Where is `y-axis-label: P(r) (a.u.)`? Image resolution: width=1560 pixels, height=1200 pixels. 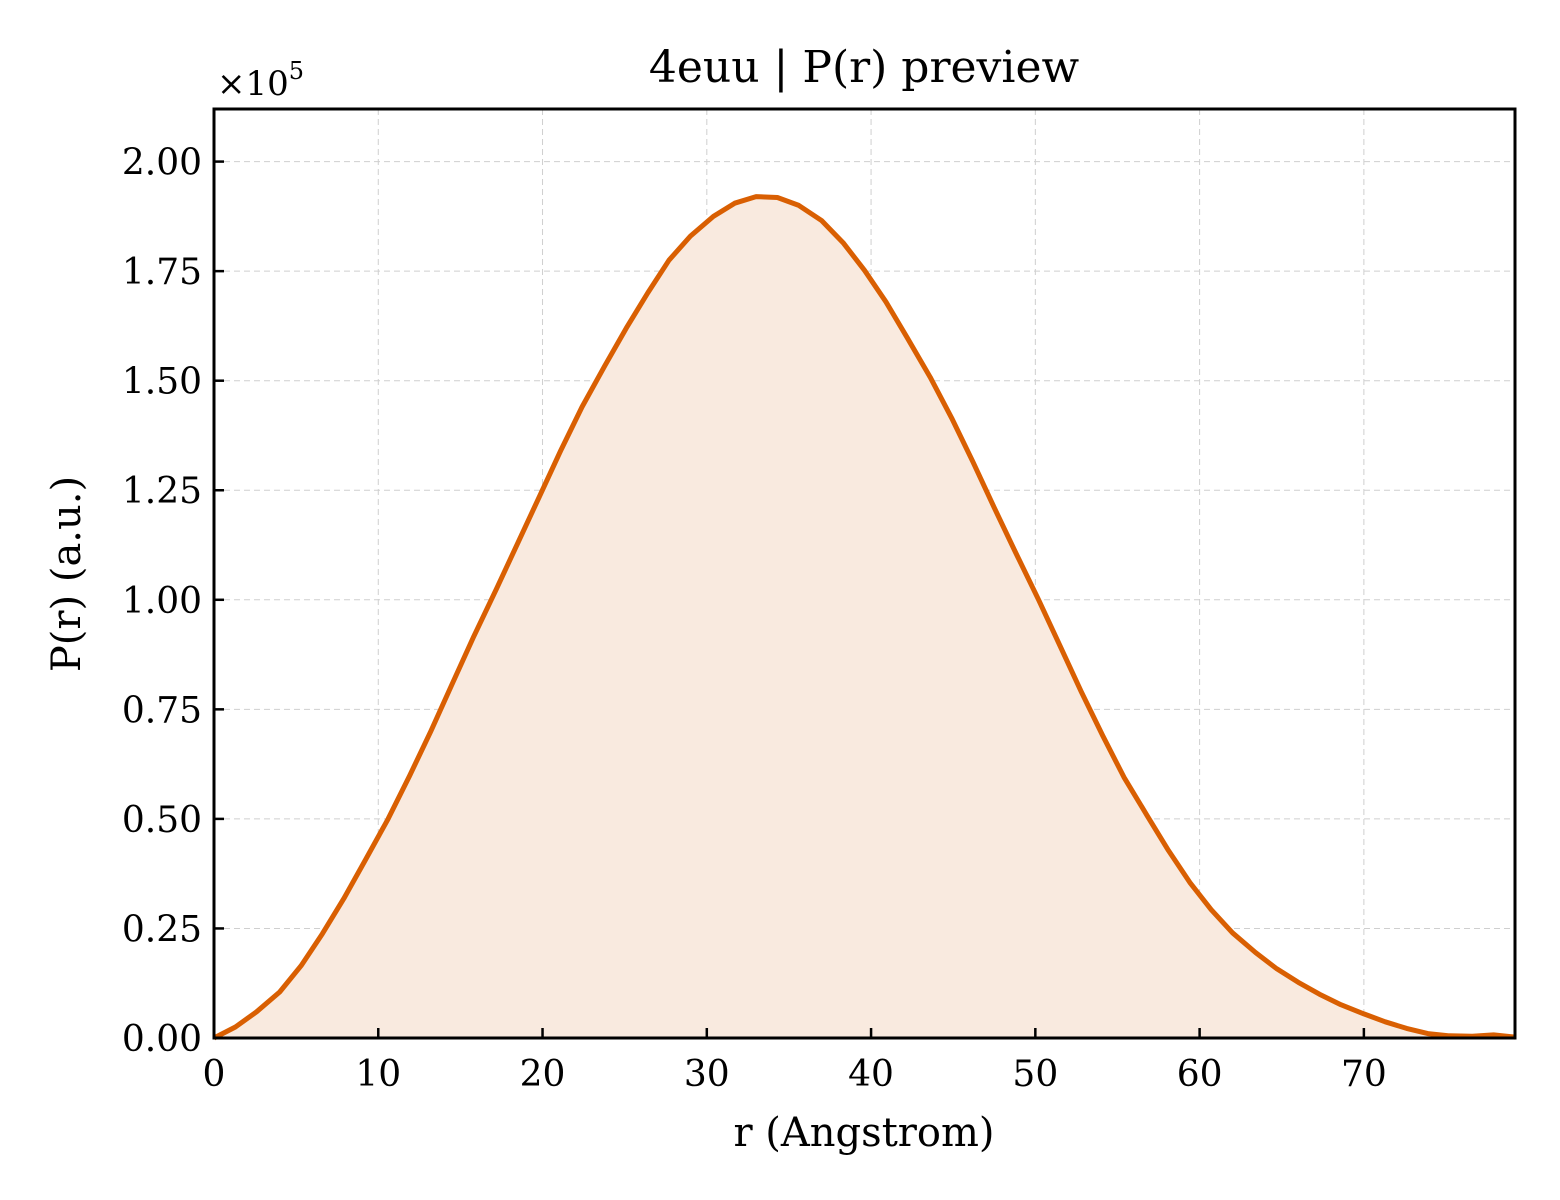 y-axis-label: P(r) (a.u.) is located at coordinates (67, 574).